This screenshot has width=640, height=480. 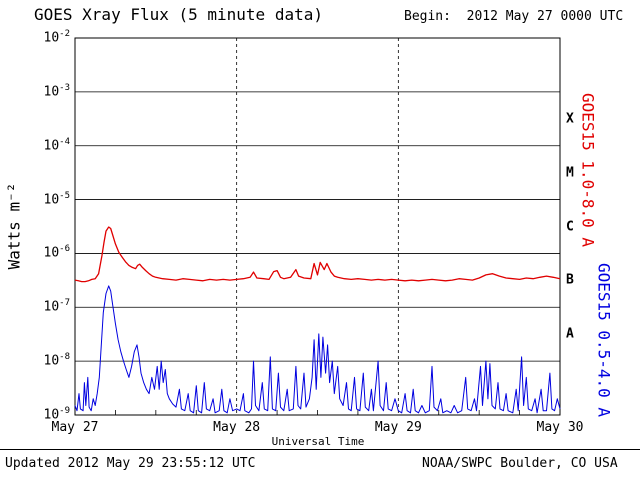 I want to click on source-credit: NOAA/SWPC Boulder, CO USA, so click(x=520, y=463).